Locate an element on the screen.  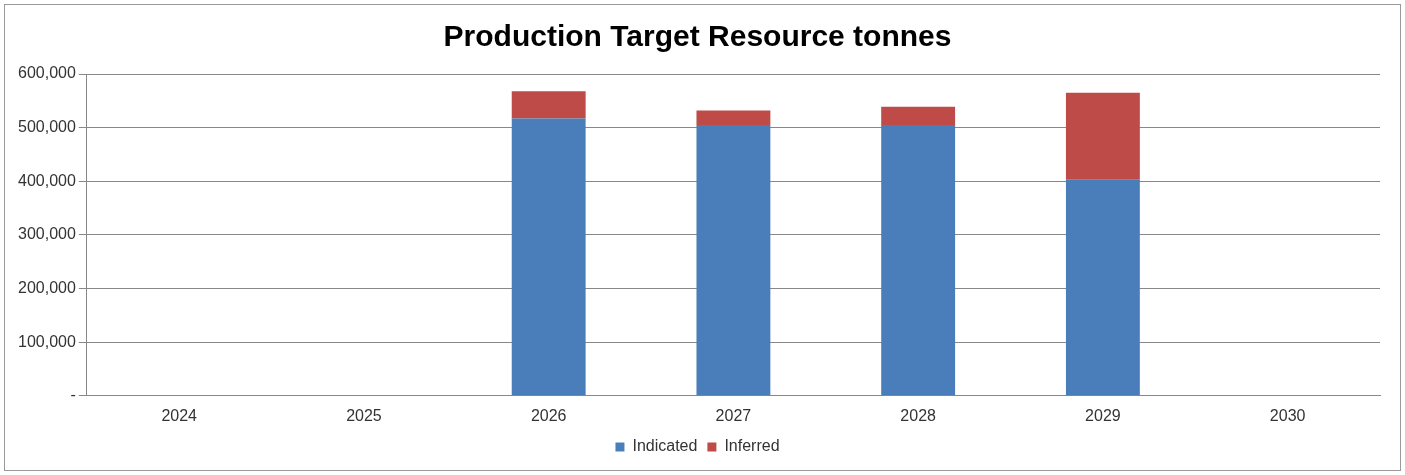
x-tick-label: 2025 is located at coordinates (364, 415).